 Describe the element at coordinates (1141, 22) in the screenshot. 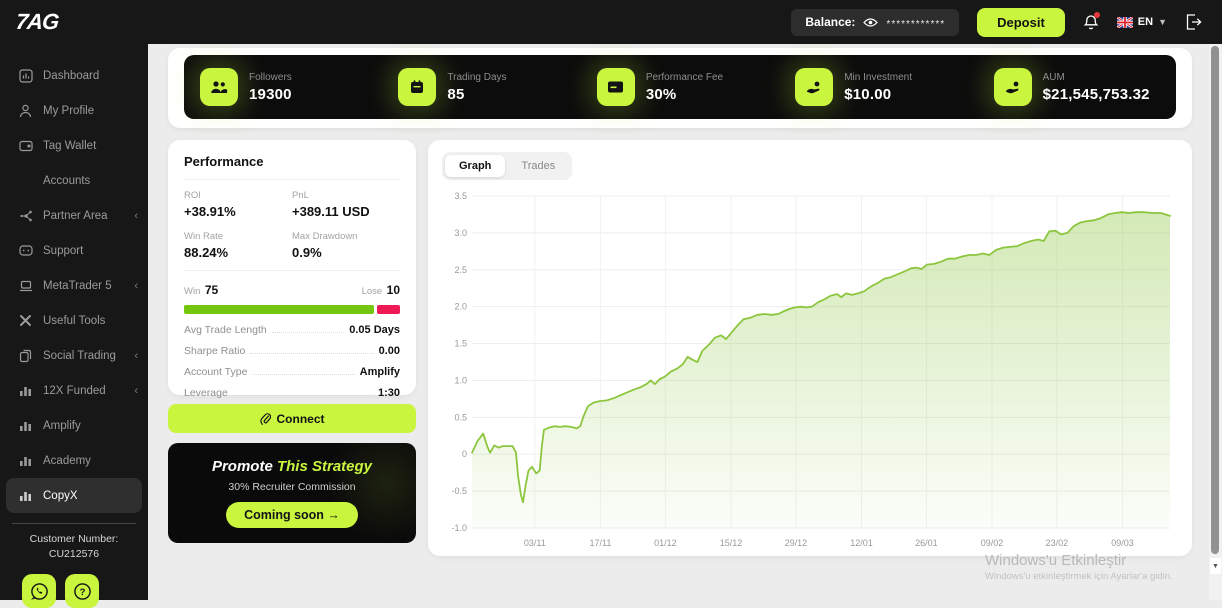

I see `language-selector: EN ▼` at that location.